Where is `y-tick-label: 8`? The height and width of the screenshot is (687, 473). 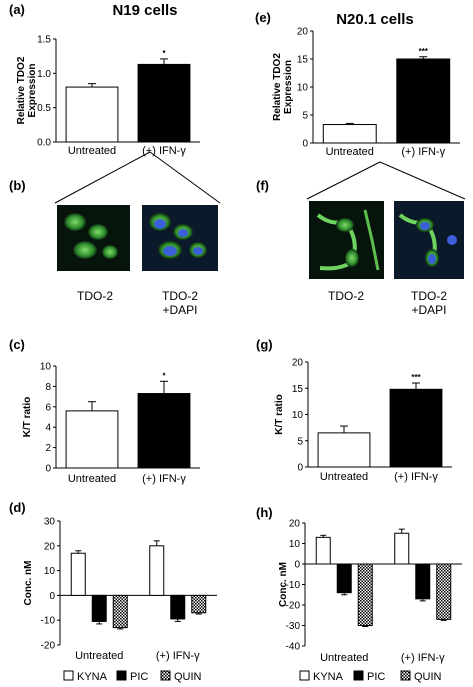
y-tick-label: 8 is located at coordinates (48, 387).